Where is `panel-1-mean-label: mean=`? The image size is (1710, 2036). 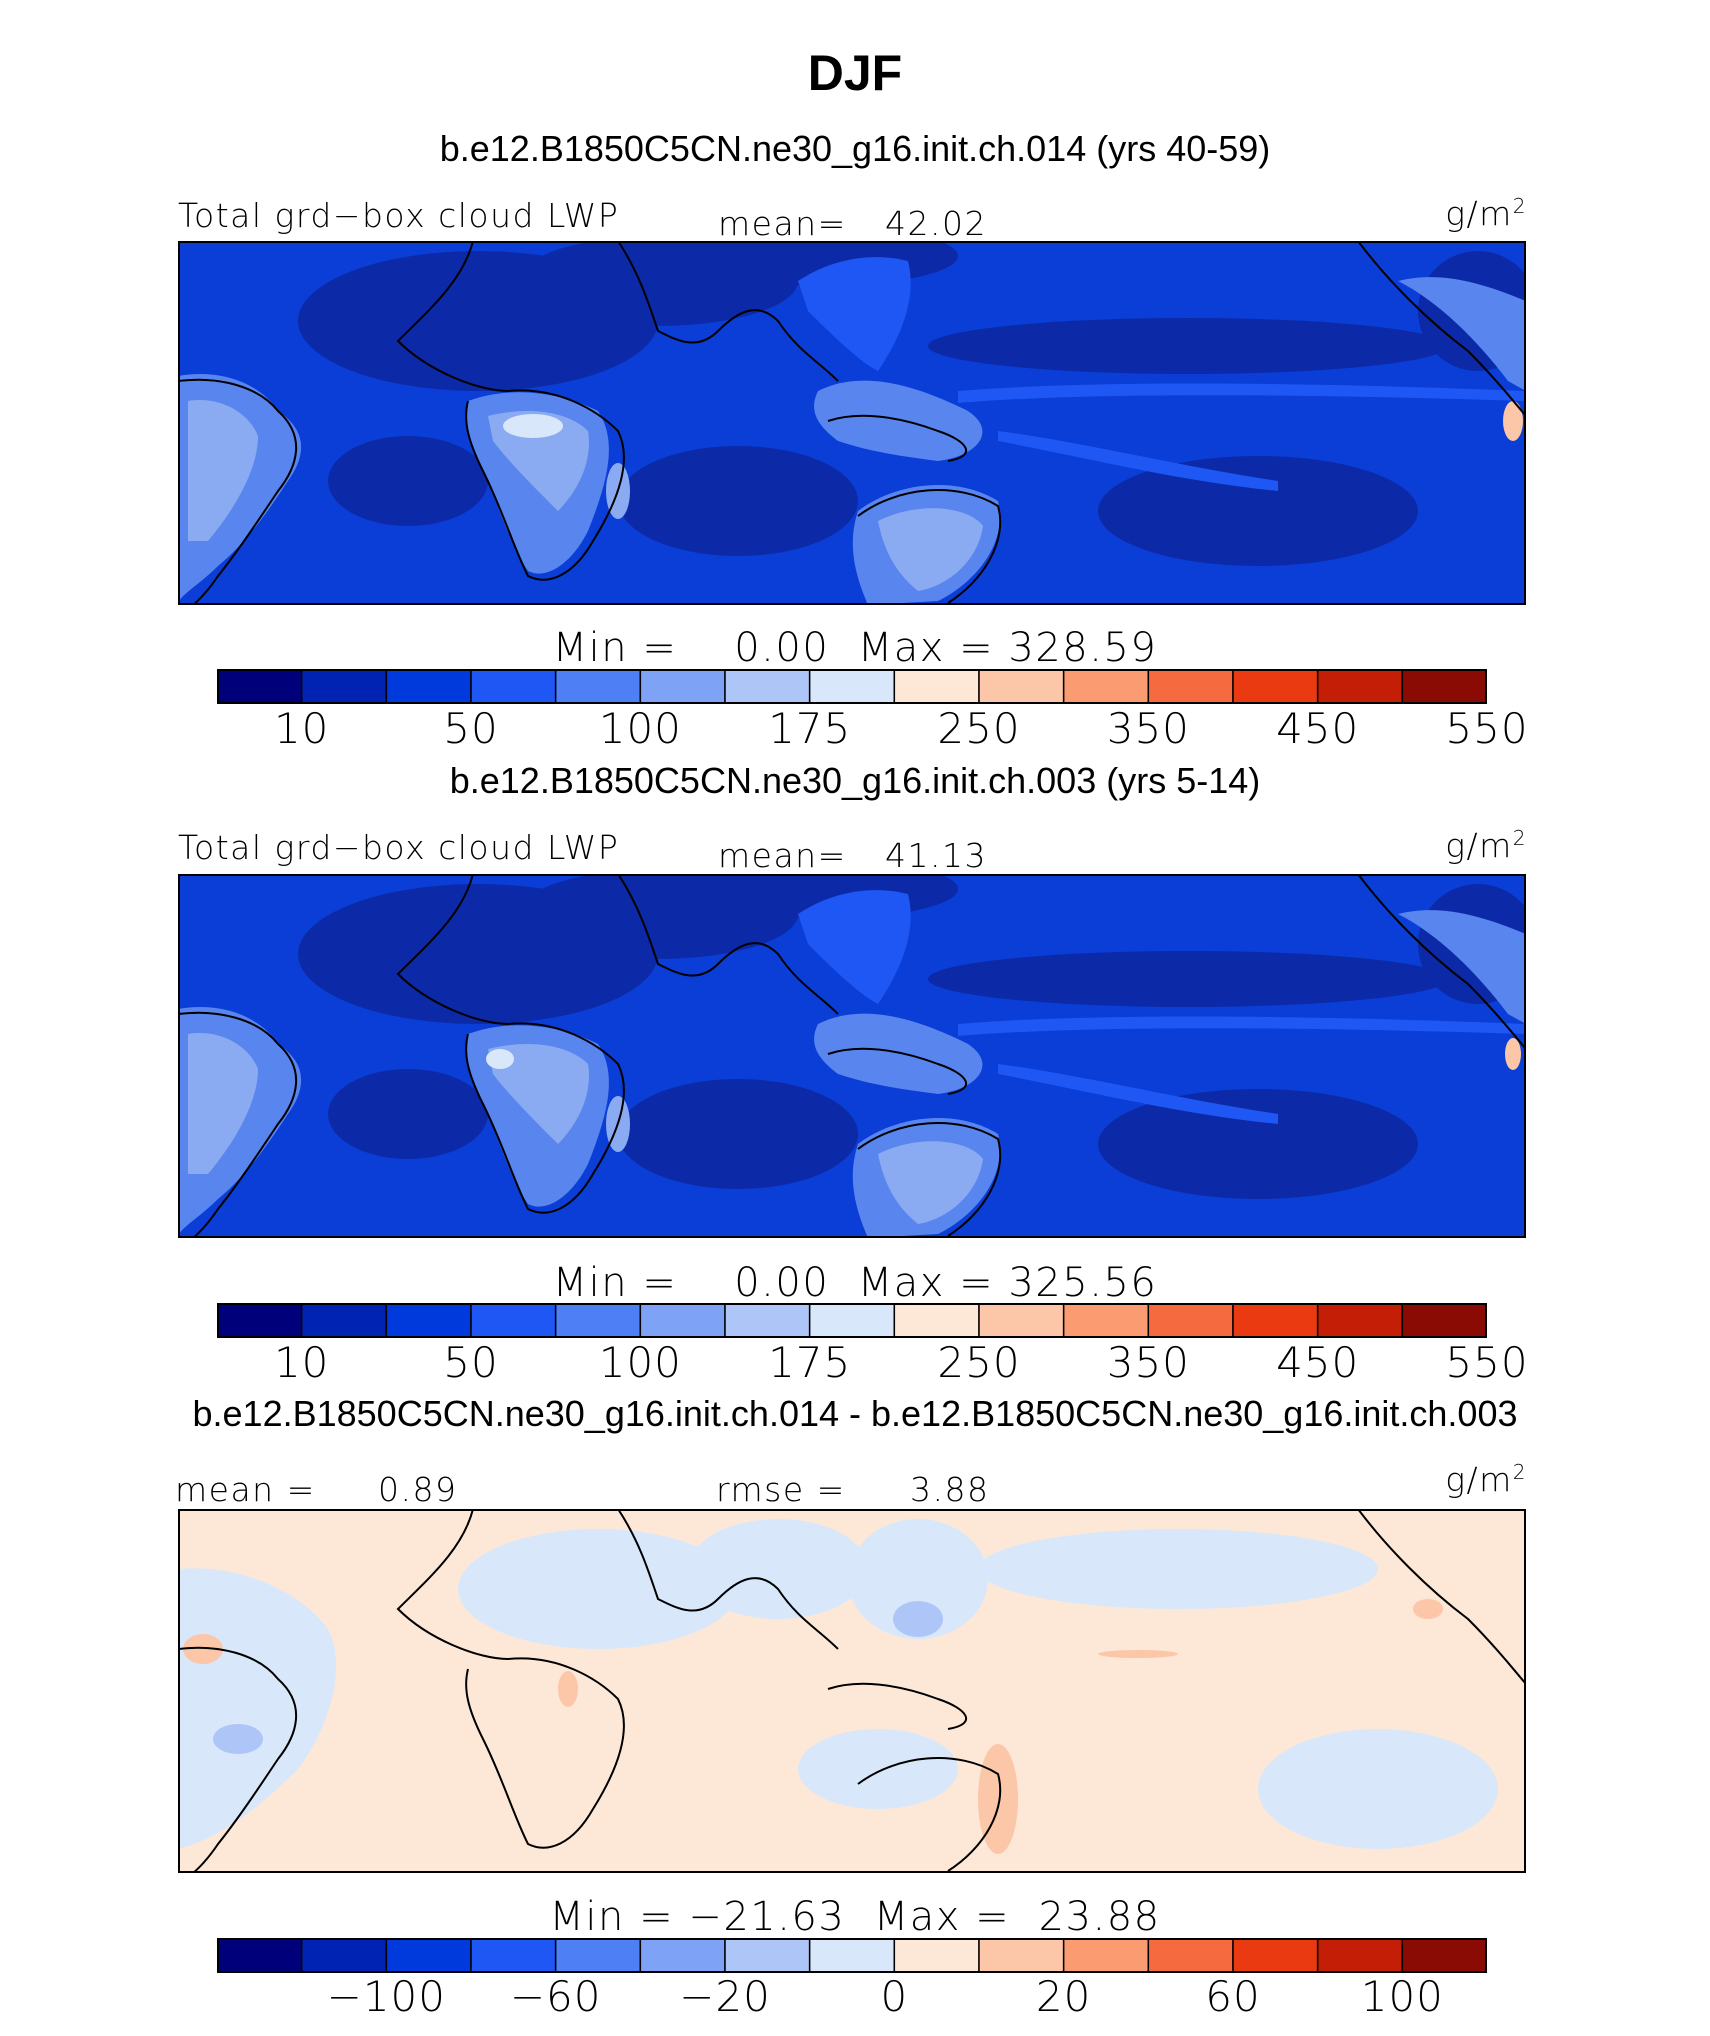 panel-1-mean-label: mean= is located at coordinates (782, 223).